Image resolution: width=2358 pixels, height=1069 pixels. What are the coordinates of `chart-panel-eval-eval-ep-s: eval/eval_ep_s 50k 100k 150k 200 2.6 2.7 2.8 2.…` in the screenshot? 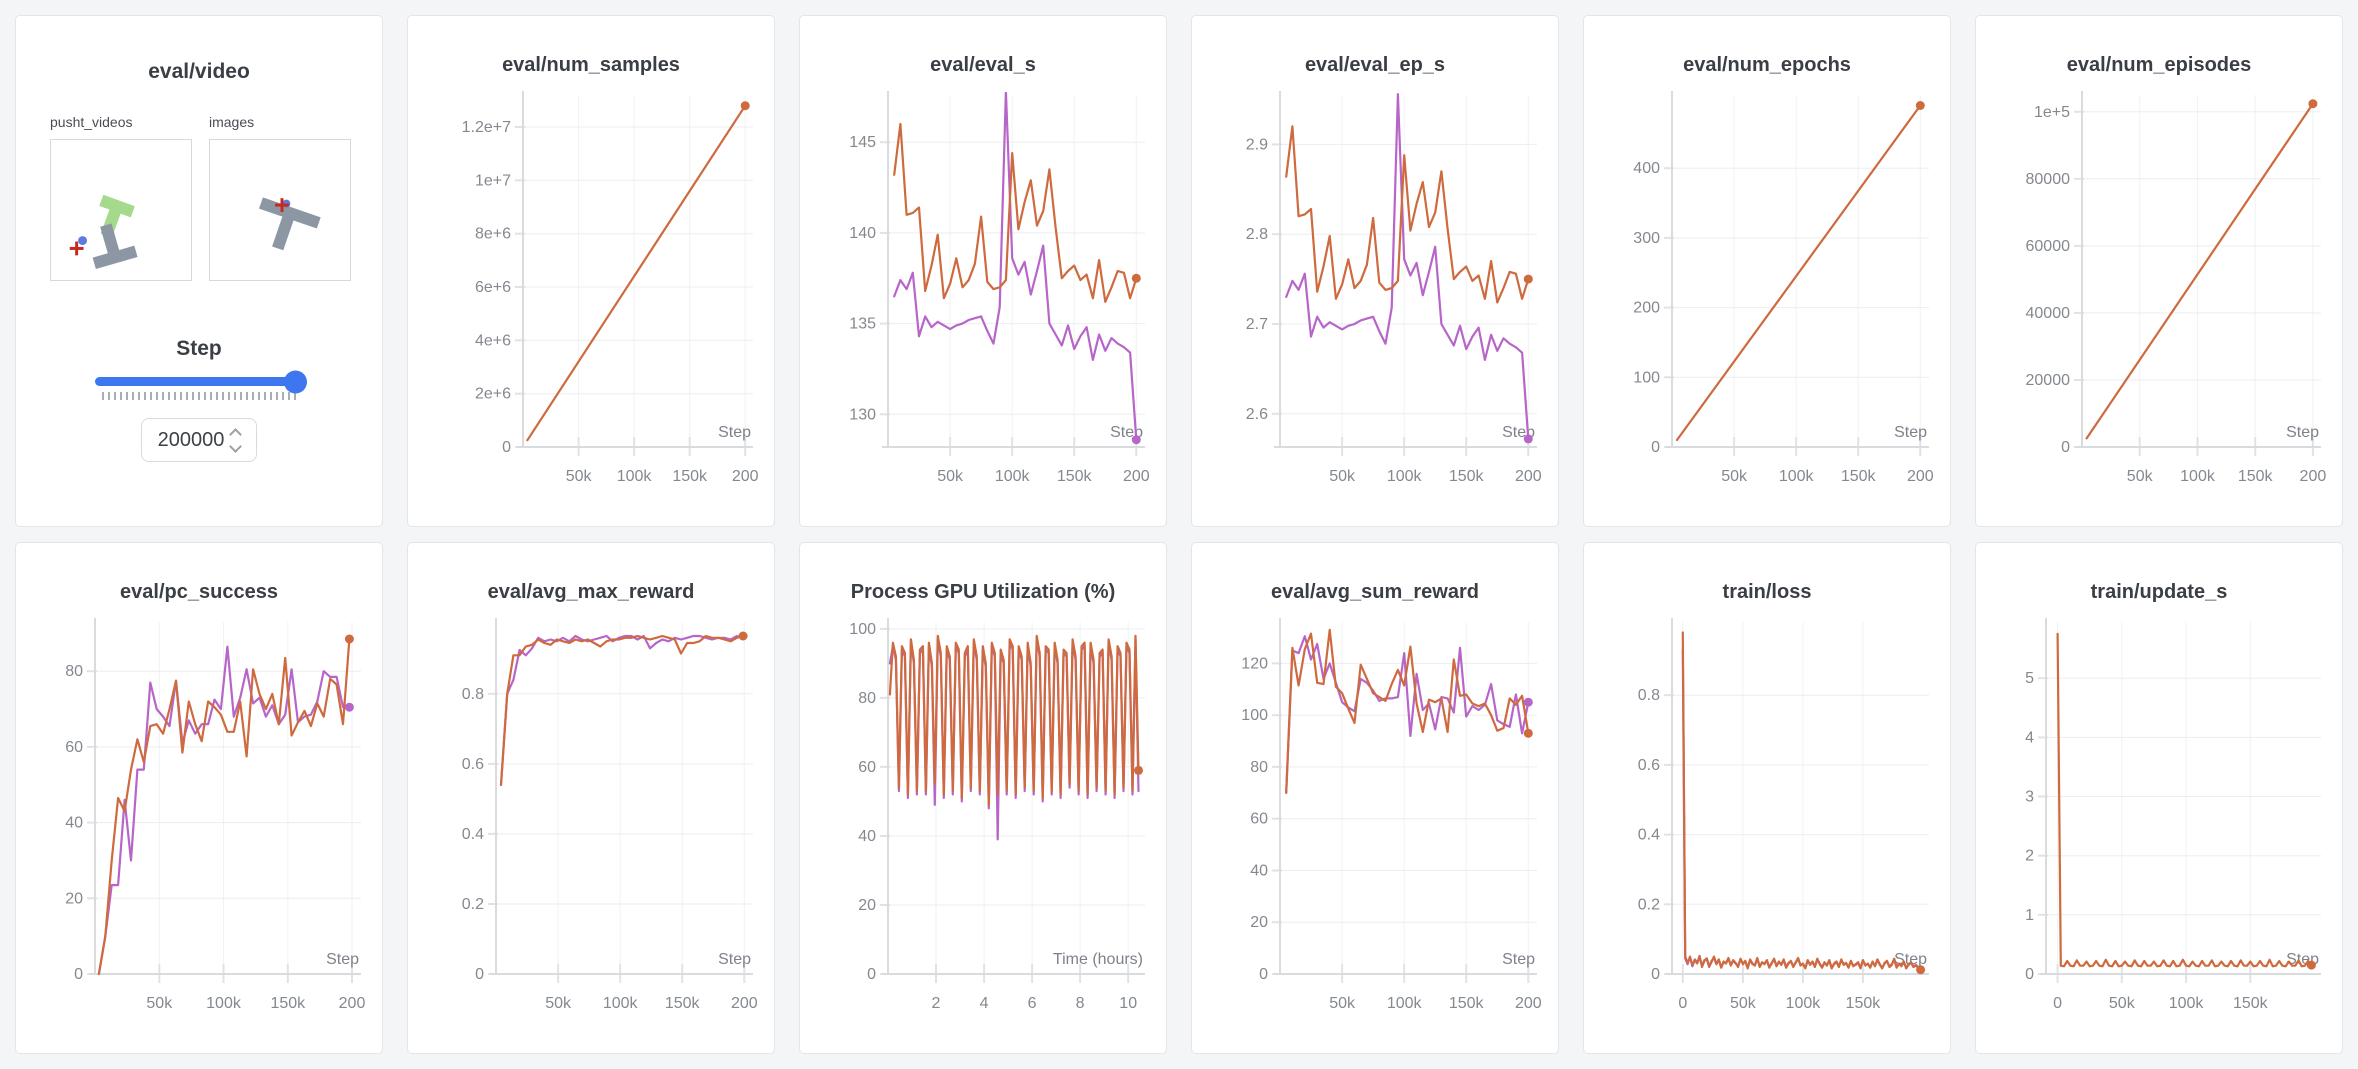 It's located at (1375, 271).